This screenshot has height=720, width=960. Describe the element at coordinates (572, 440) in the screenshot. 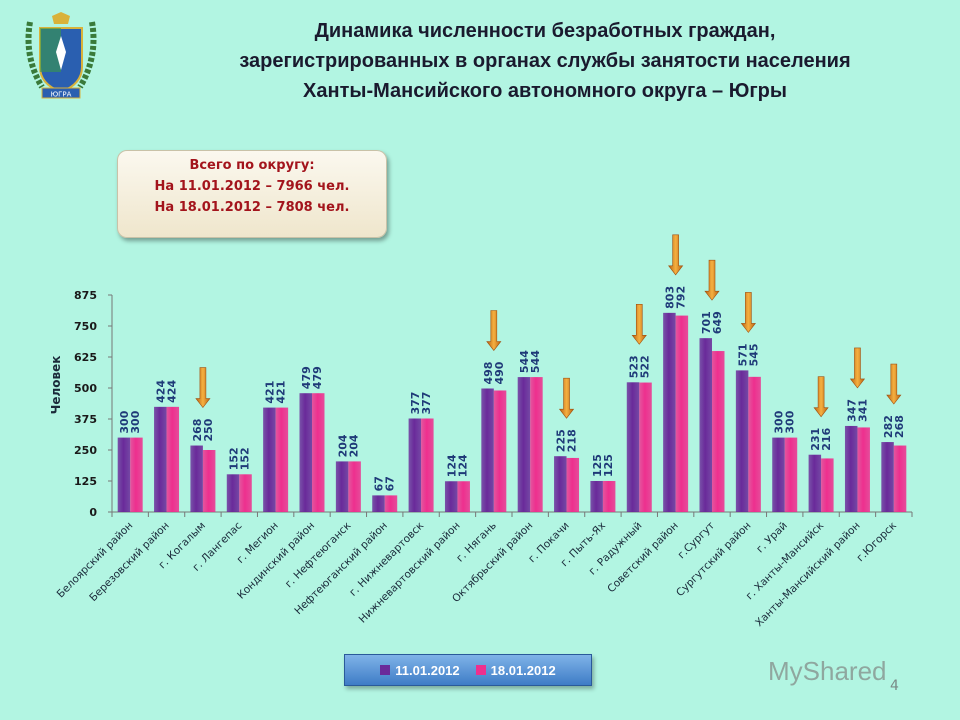

I see `data-label: 218` at that location.